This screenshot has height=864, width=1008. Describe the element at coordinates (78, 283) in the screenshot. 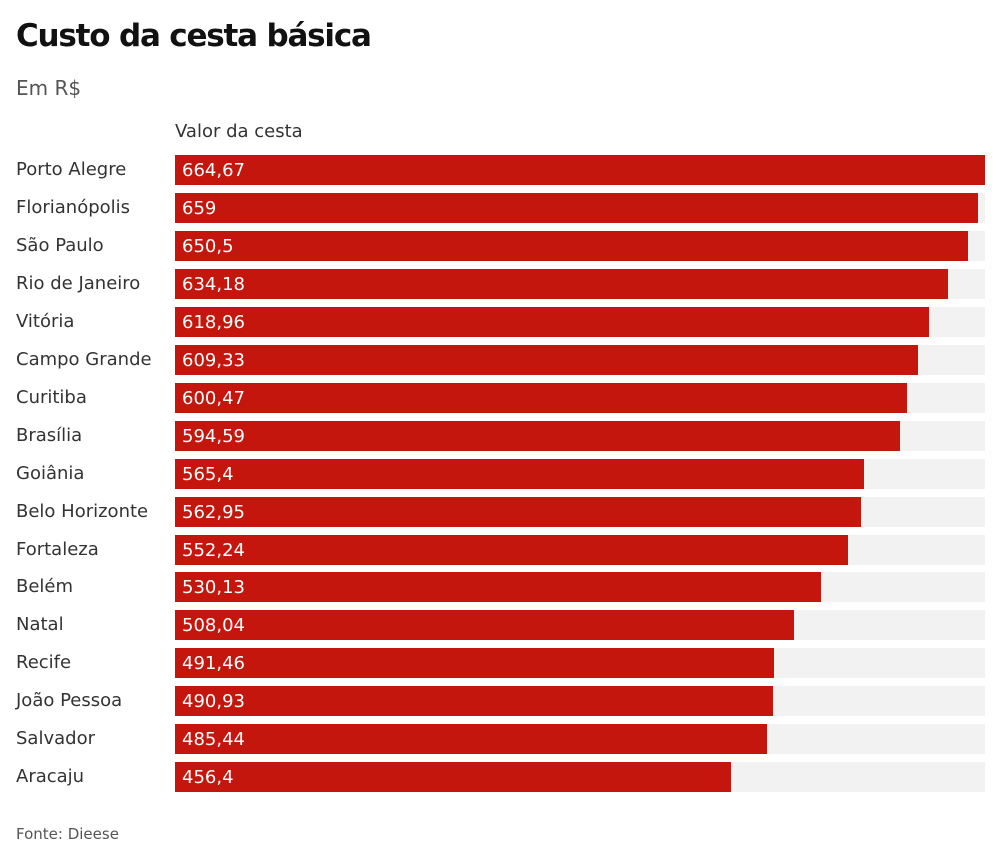

I see `category-label: Rio de Janeiro` at that location.